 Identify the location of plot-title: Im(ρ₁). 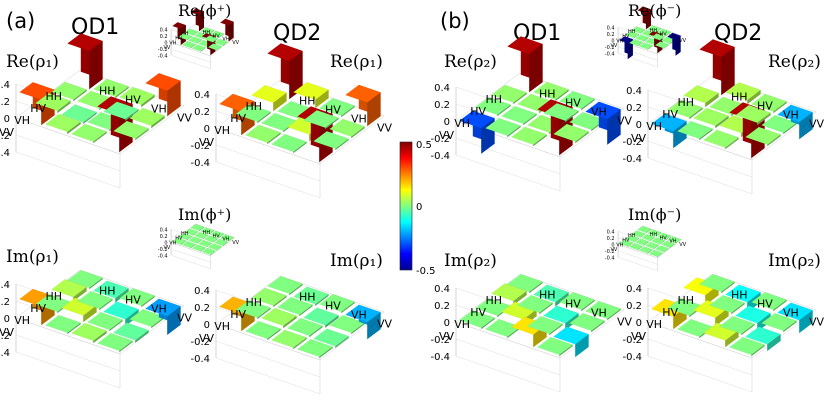
(32, 257).